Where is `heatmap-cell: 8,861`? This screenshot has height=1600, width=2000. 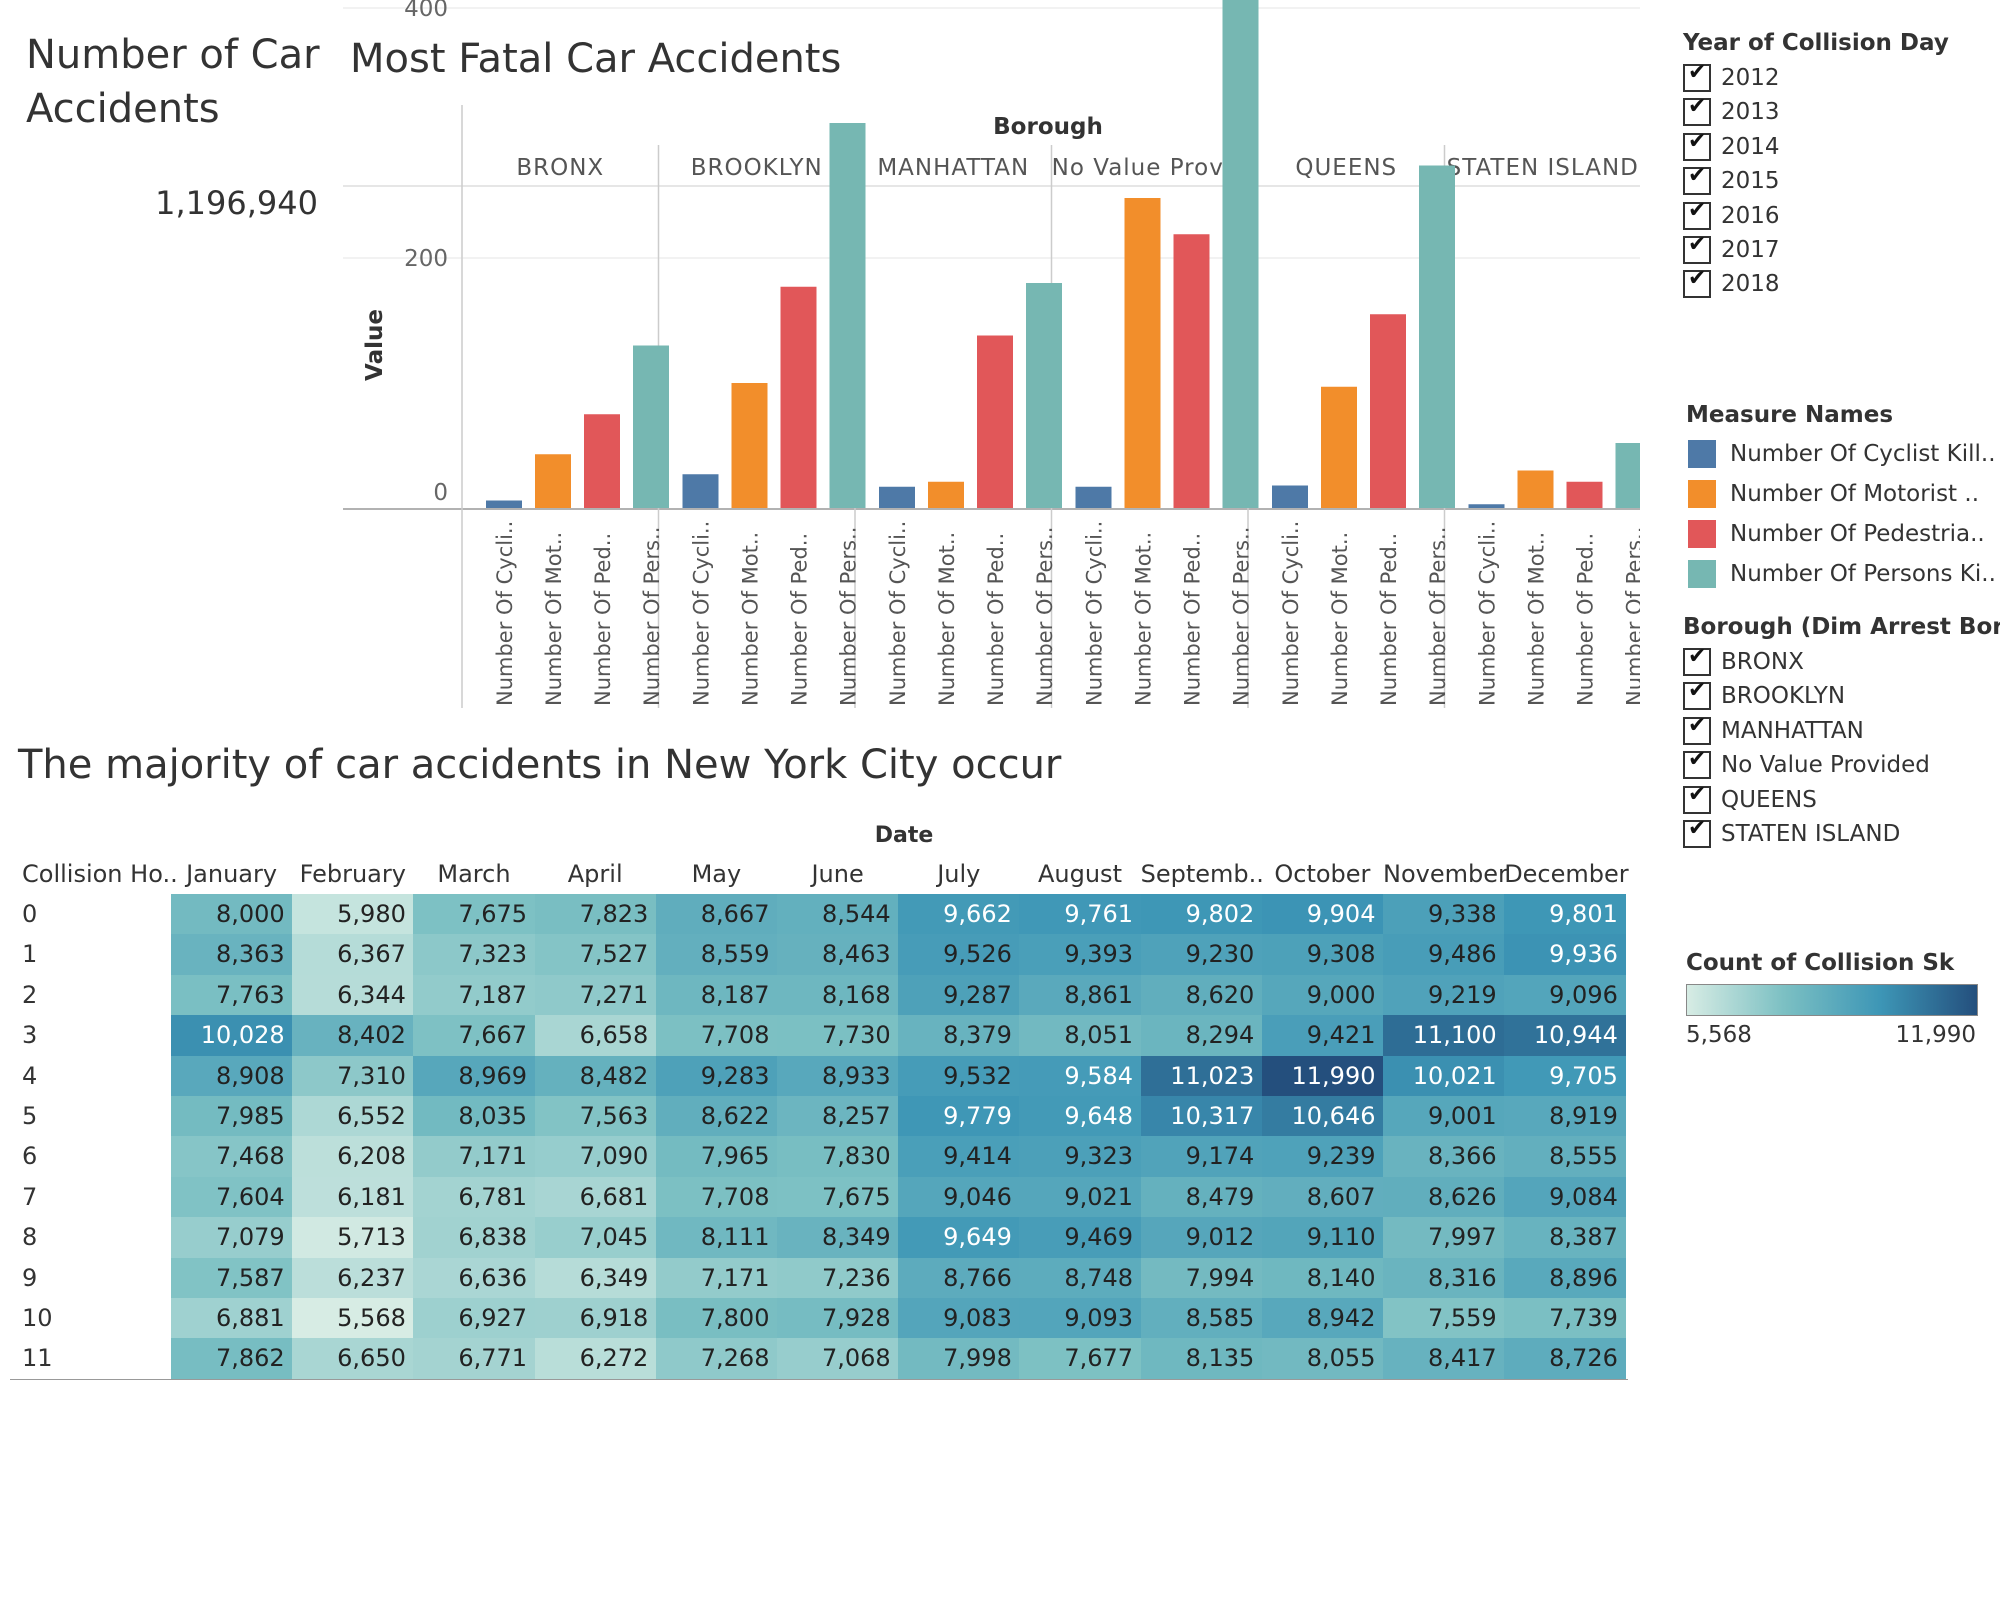
heatmap-cell: 8,861 is located at coordinates (1080, 995).